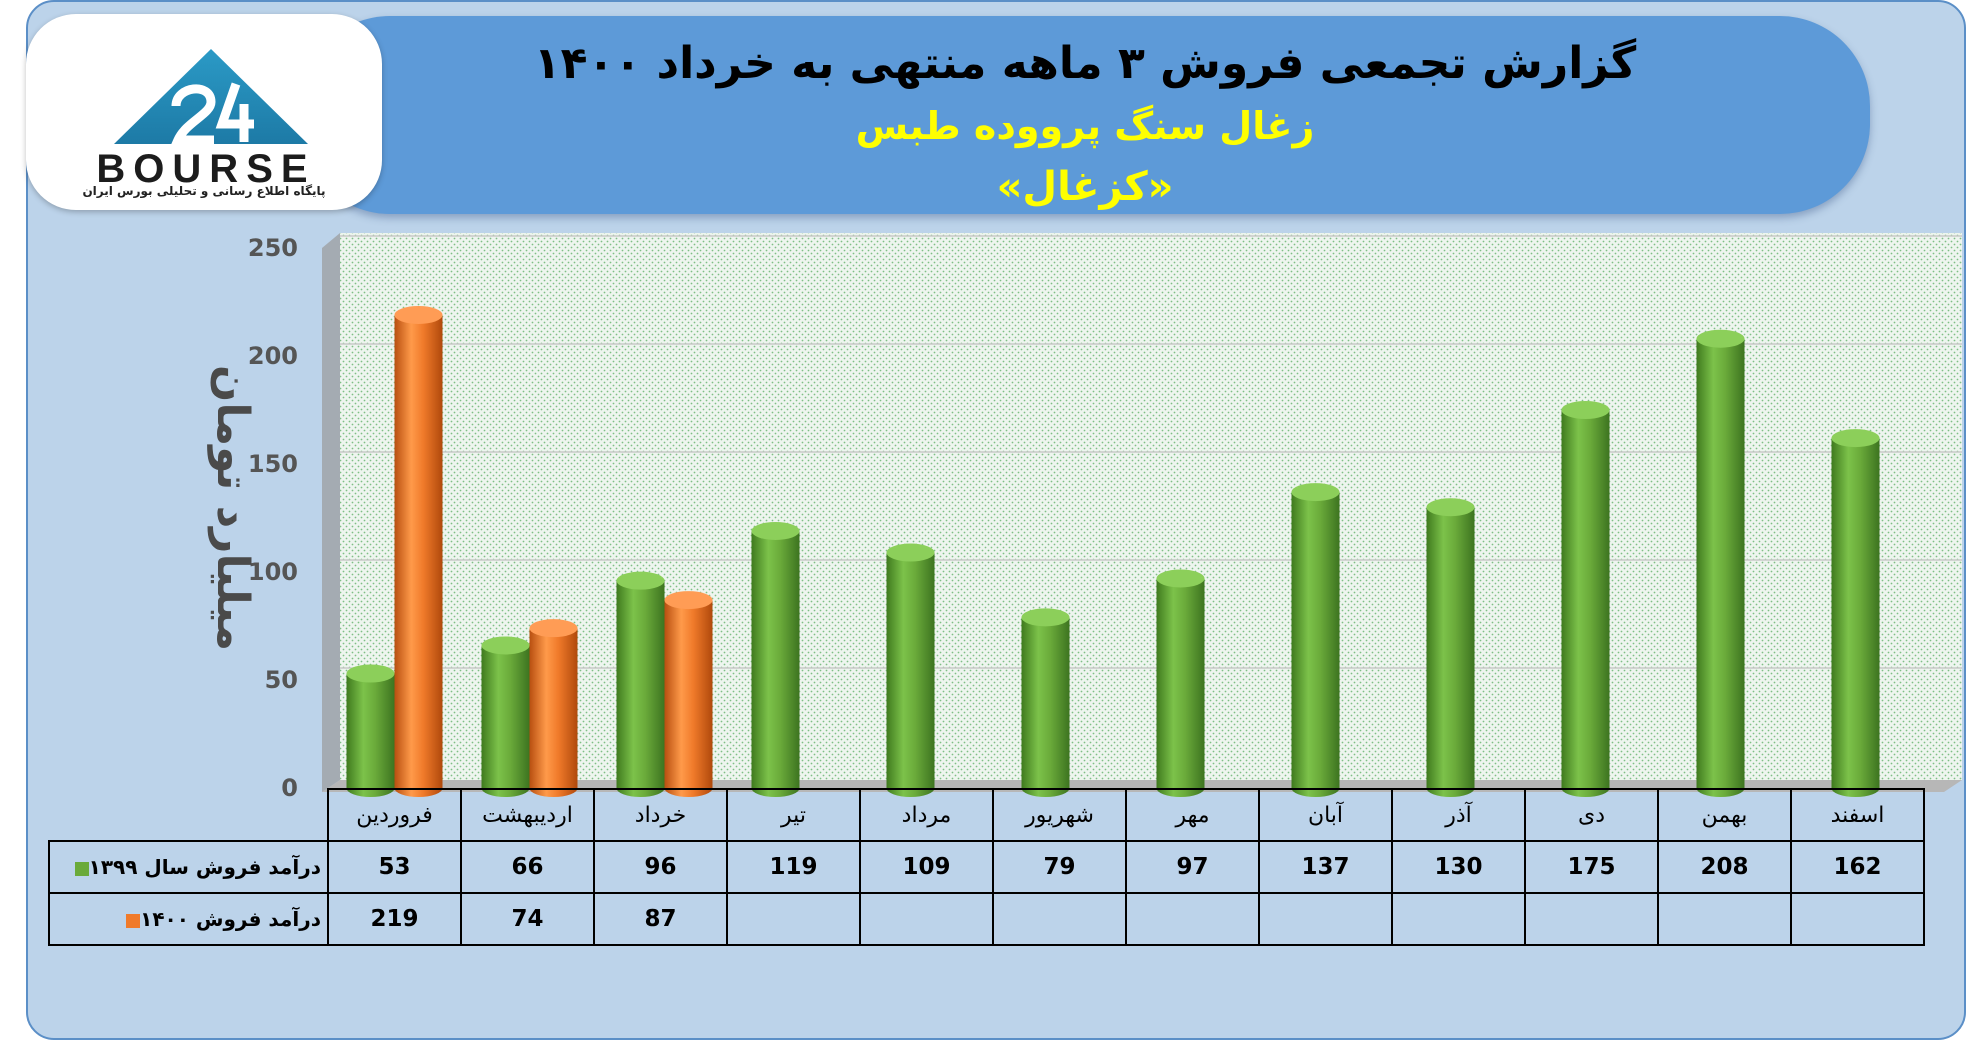 The image size is (1986, 1047). What do you see at coordinates (527, 815) in the screenshot?
I see `category-label: اردیبهشت` at bounding box center [527, 815].